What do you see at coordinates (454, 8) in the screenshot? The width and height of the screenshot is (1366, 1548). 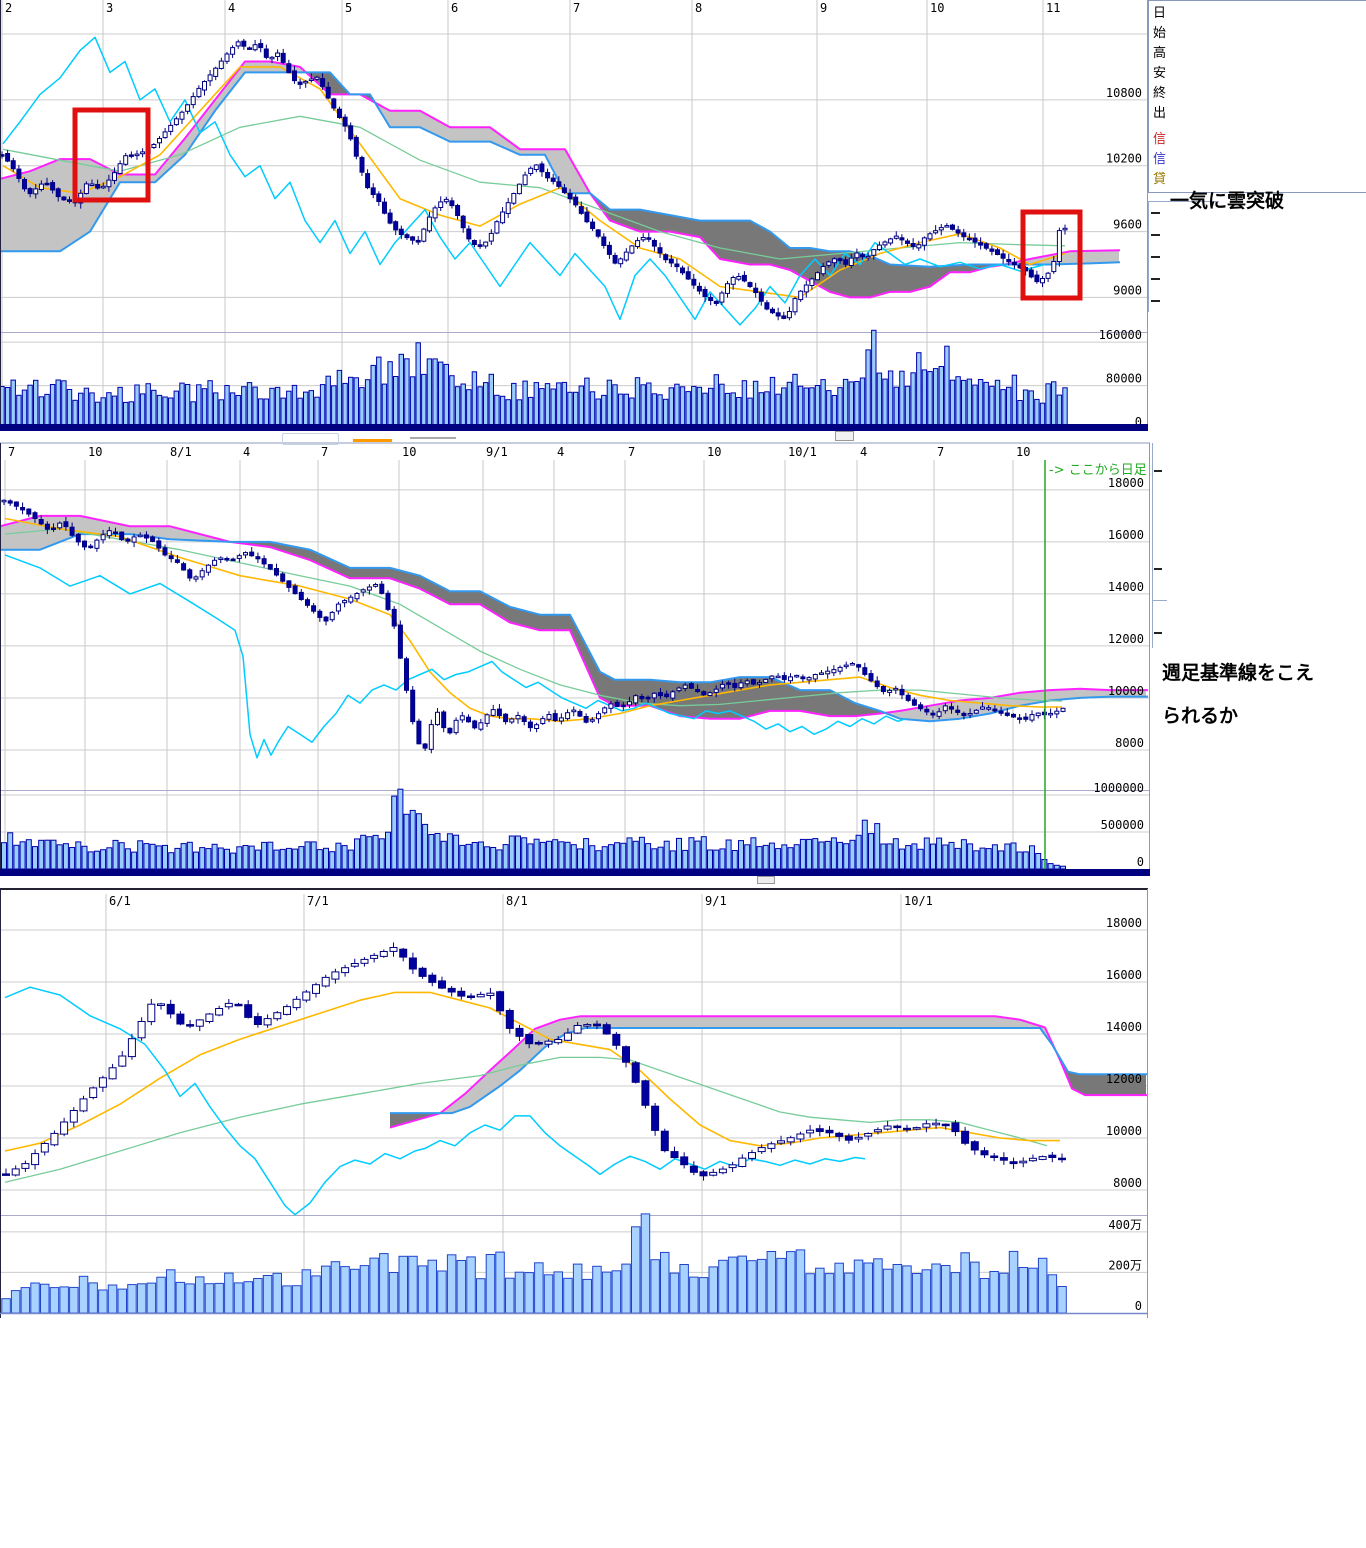 I see `svg-text: 6` at bounding box center [454, 8].